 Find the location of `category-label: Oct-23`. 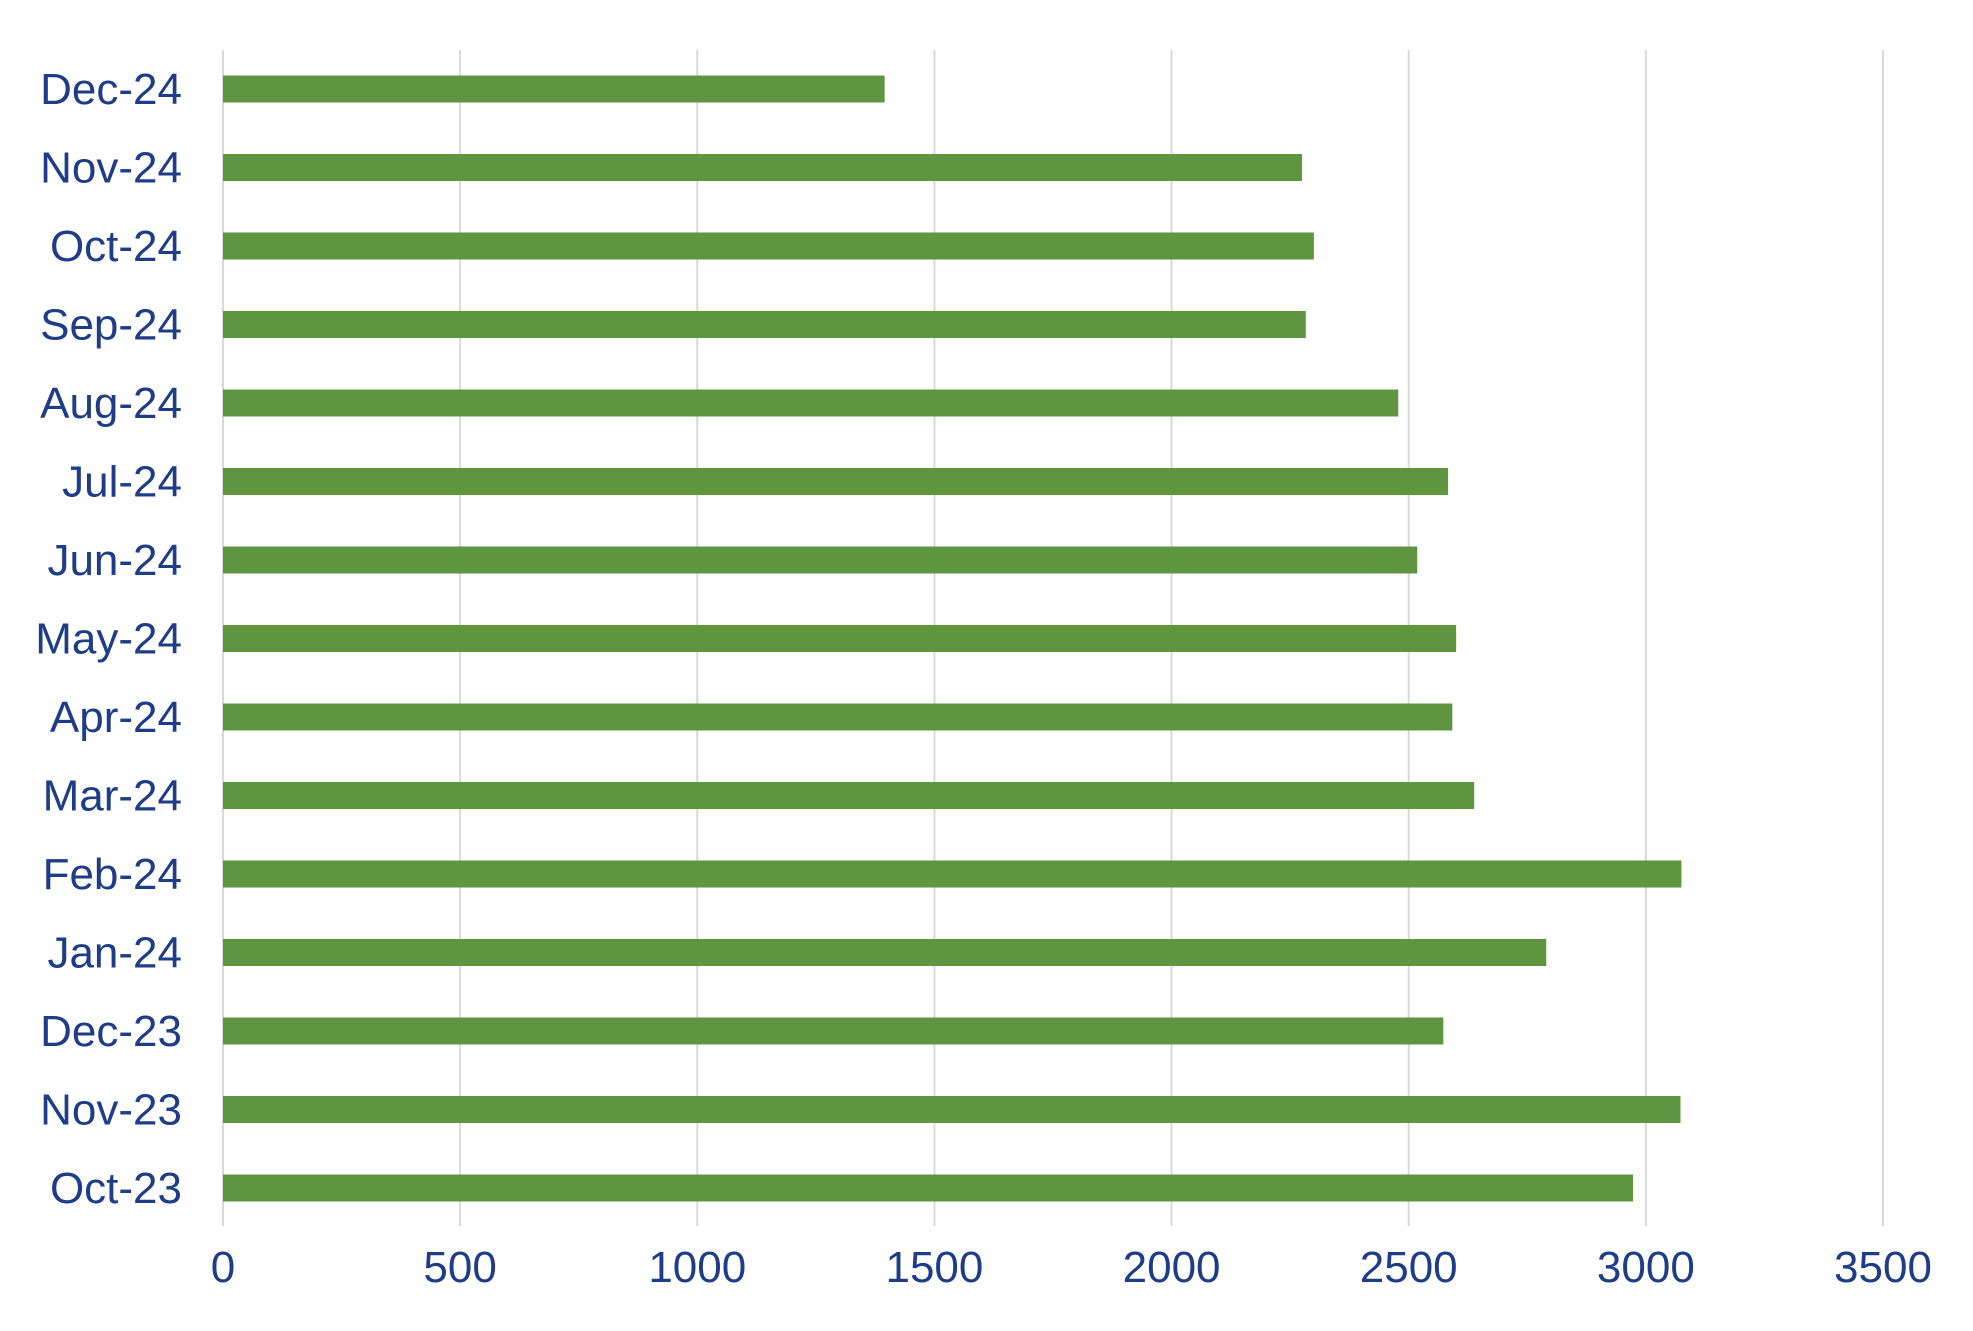

category-label: Oct-23 is located at coordinates (116, 1188).